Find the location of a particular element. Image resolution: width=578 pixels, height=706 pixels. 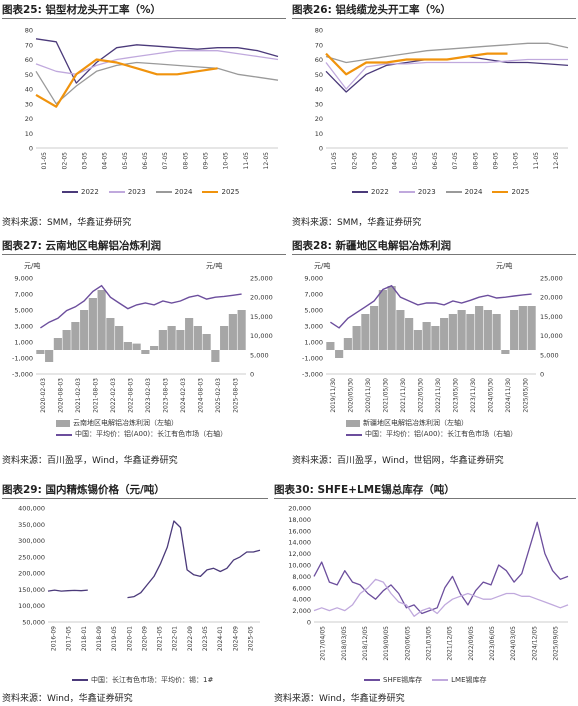

x-tick-label: 2023-08-03 is located at coordinates (165, 395).